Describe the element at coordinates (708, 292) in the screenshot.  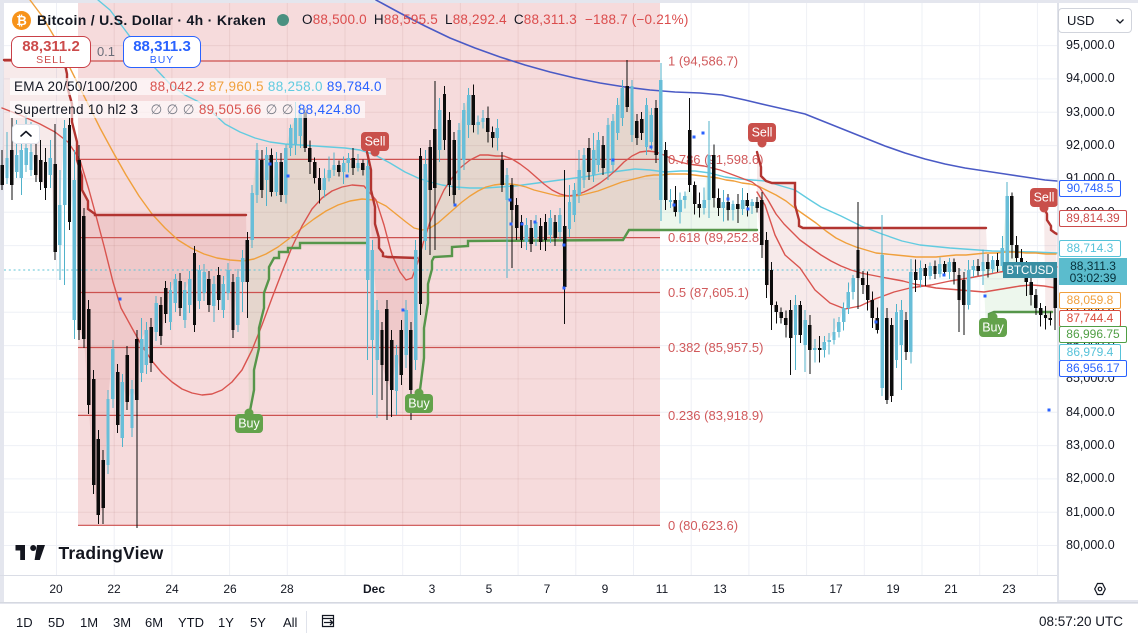
I see `svg-text: 0.5 (87,605.1)` at that location.